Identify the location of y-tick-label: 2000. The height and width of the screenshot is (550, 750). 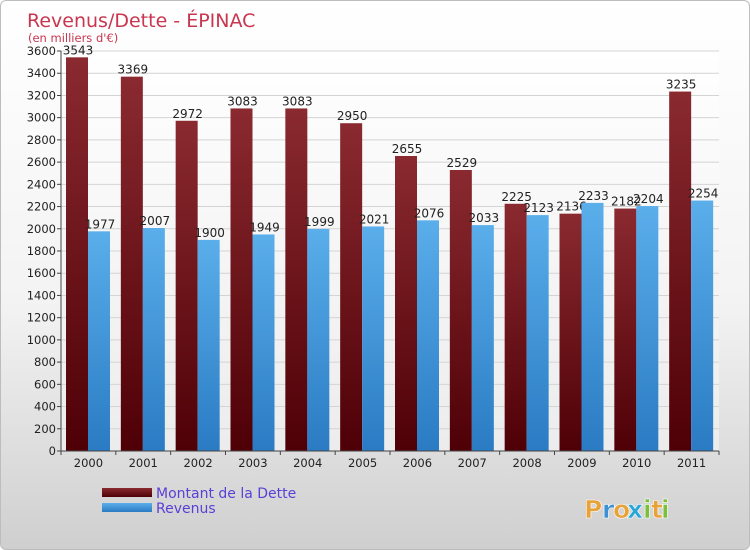
(41, 229).